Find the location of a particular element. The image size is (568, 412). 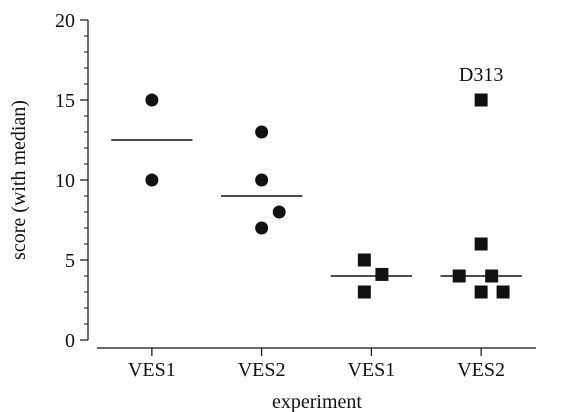

y-tick-label: 10 is located at coordinates (65, 181).